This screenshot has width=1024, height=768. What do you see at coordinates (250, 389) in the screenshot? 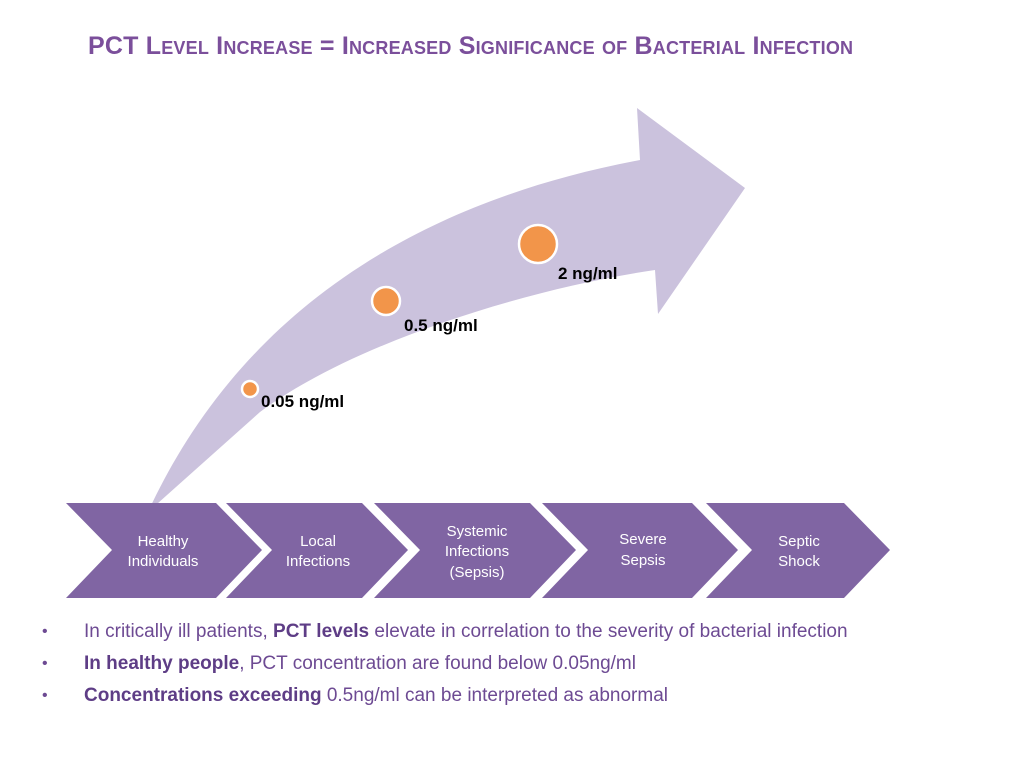
I see `marker-0.05` at bounding box center [250, 389].